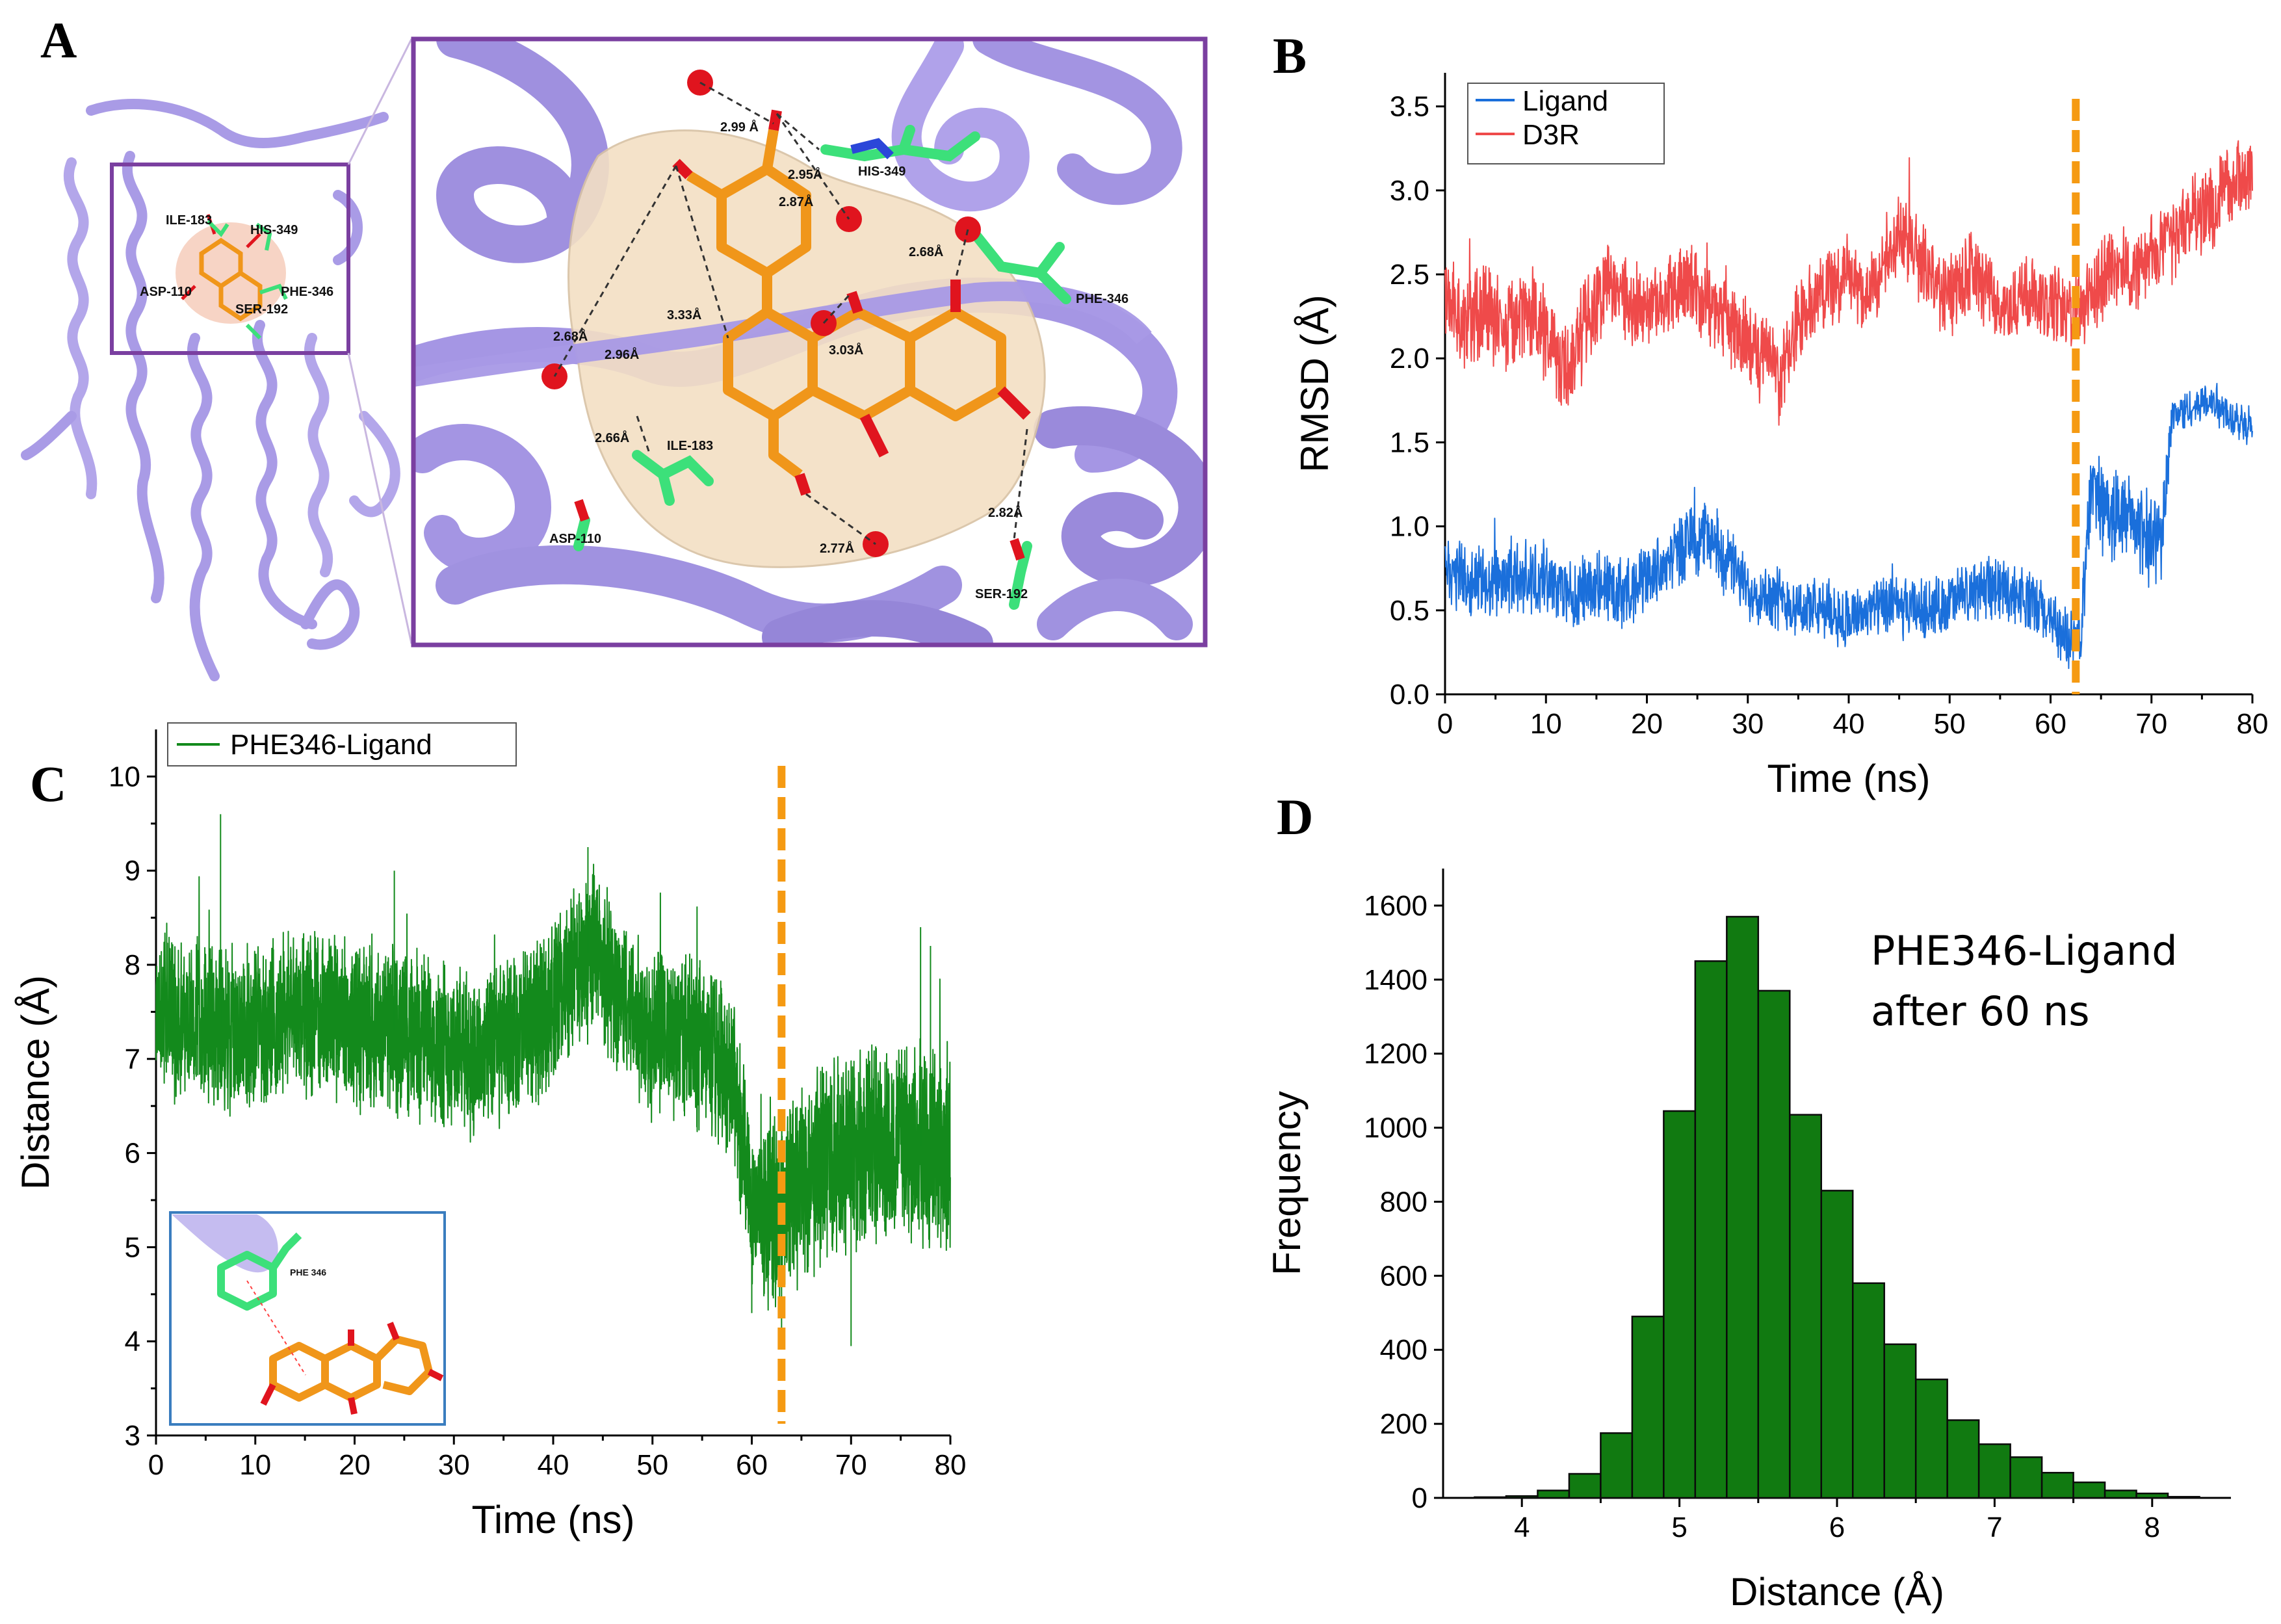 Image resolution: width=2281 pixels, height=1624 pixels. Describe the element at coordinates (1403, 1202) in the screenshot. I see `y-tick-label: 800` at that location.